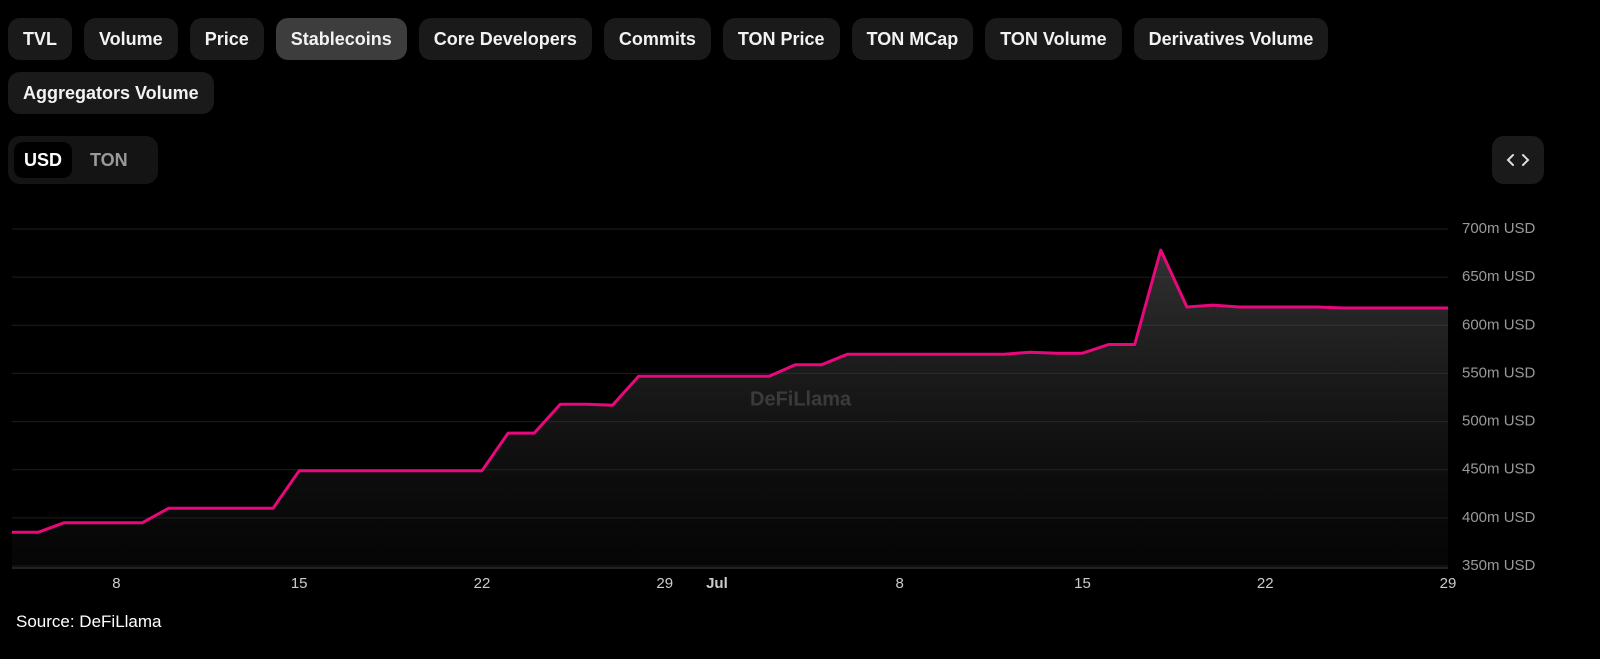 The width and height of the screenshot is (1600, 659). Describe the element at coordinates (1499, 517) in the screenshot. I see `y-tick-label: 400m USD` at that location.